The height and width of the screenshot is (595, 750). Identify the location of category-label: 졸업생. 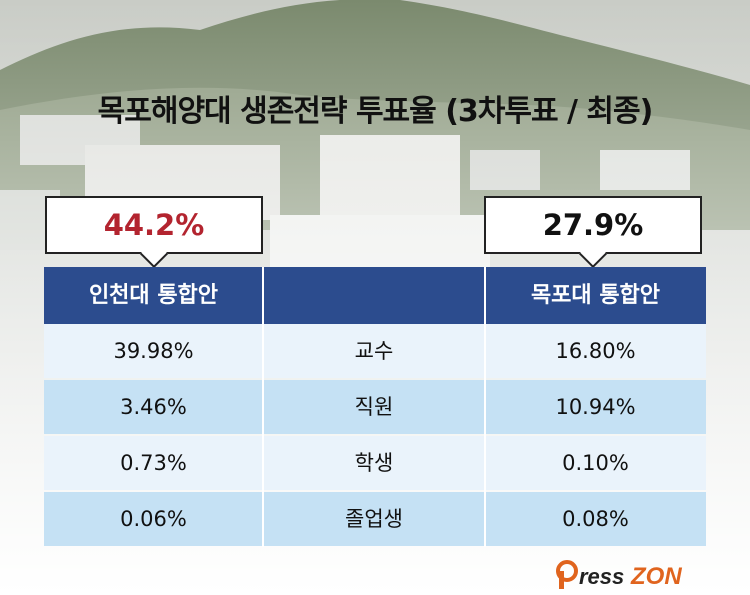
(374, 519).